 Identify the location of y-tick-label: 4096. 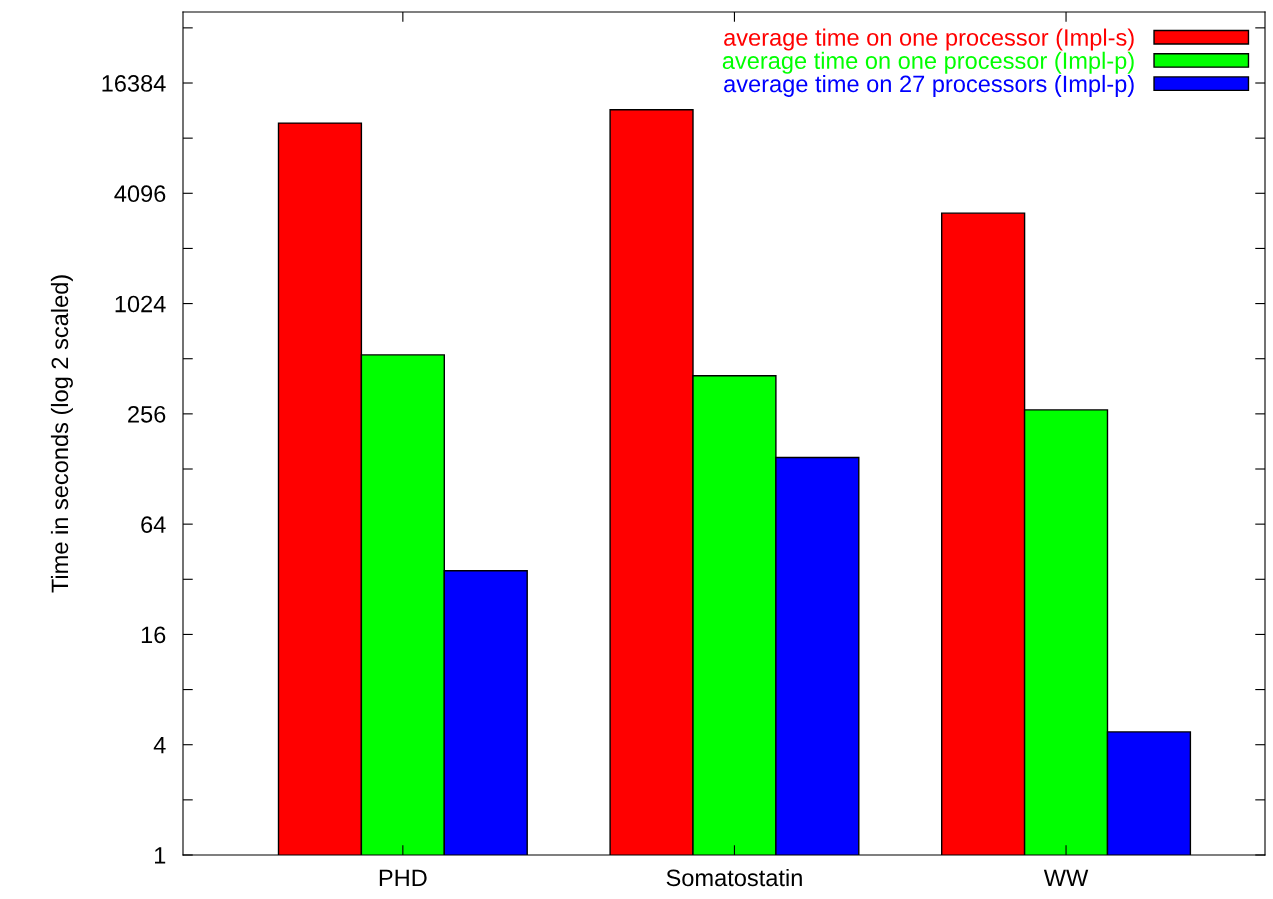
(140, 194).